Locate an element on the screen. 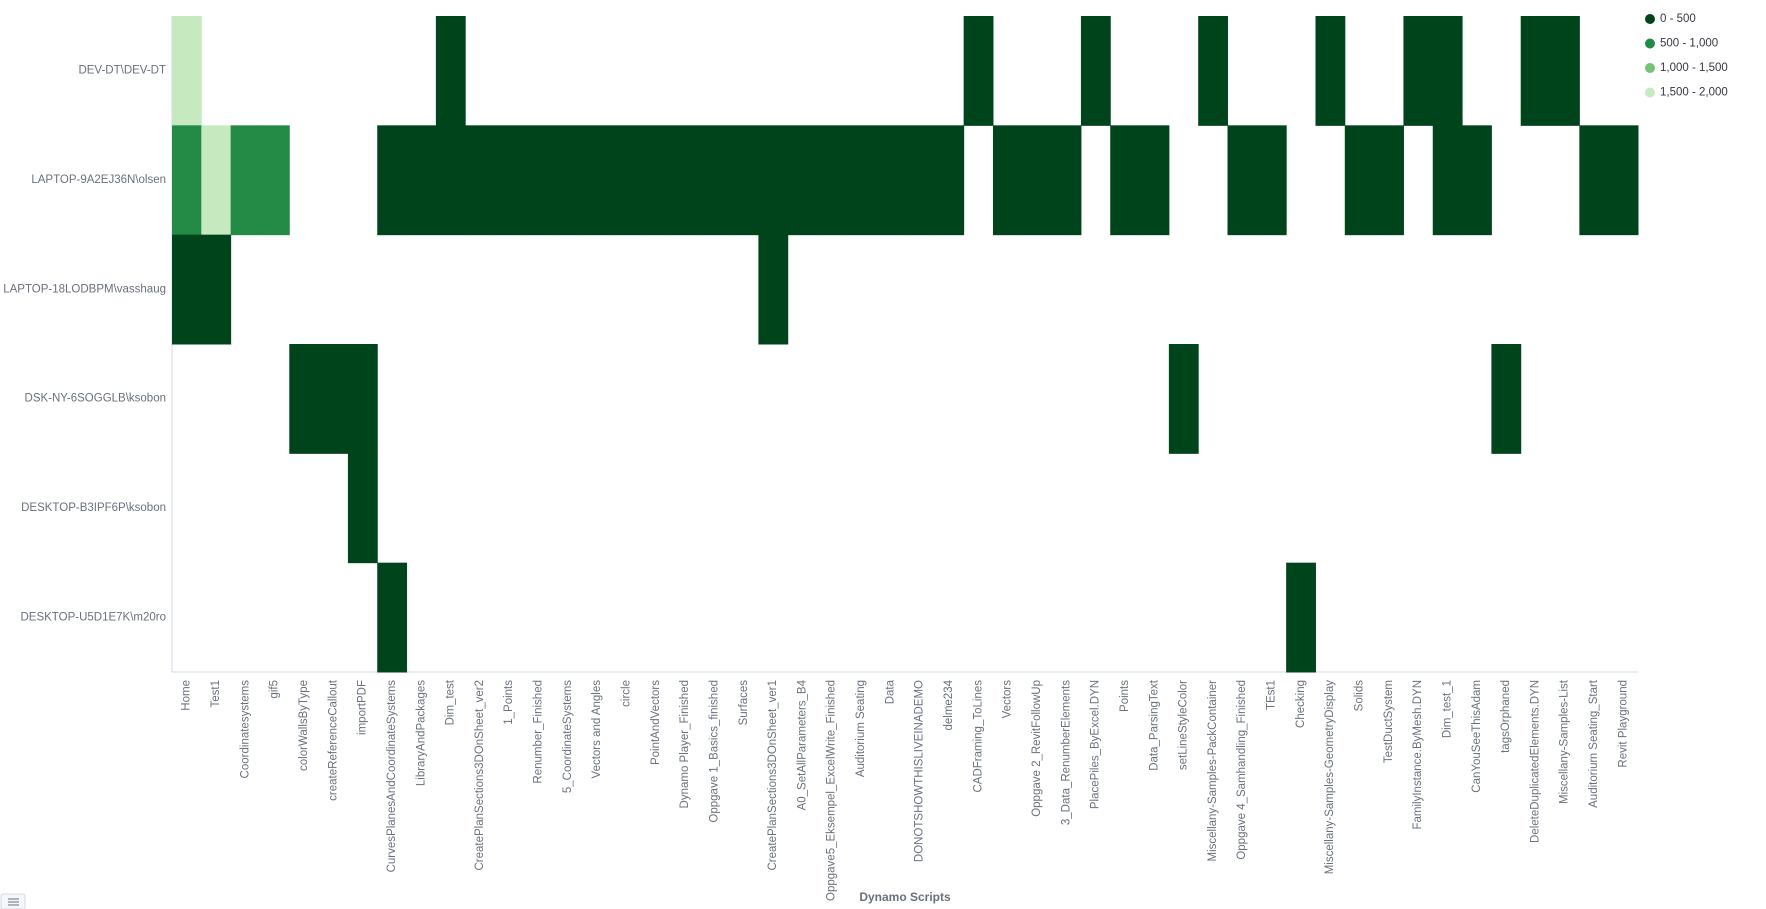 The height and width of the screenshot is (909, 1766). x-tick-label: Miscellany-Samples-GeometryDisplay is located at coordinates (1330, 777).